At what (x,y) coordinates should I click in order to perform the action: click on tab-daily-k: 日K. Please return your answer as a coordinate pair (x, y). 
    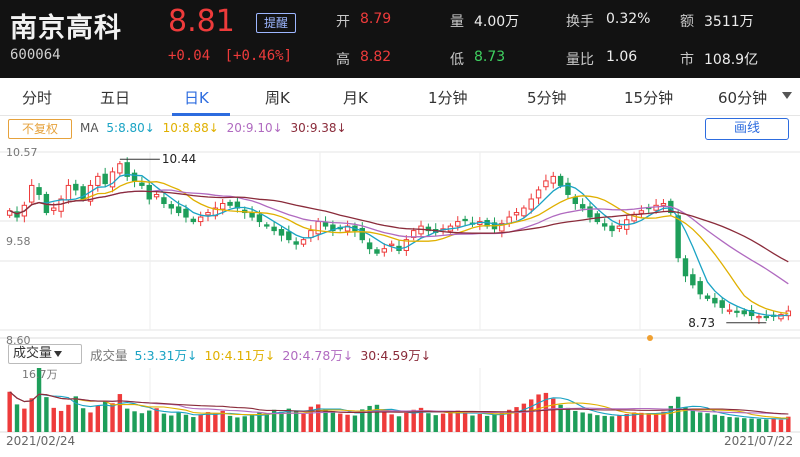
    Looking at the image, I should click on (196, 98).